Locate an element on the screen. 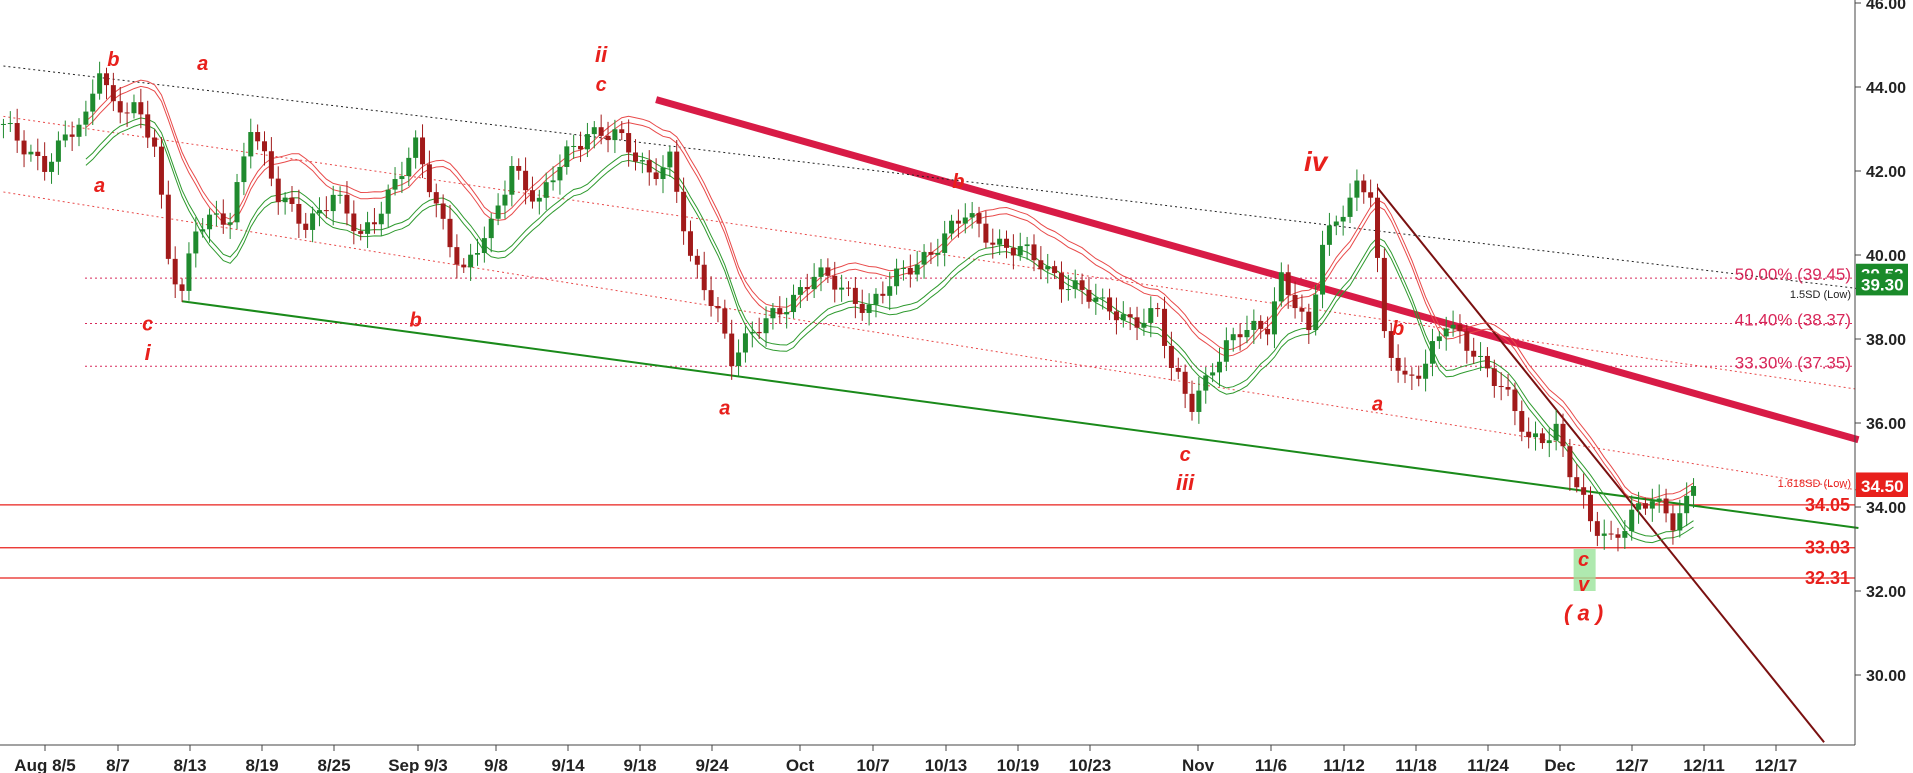 The width and height of the screenshot is (1913, 773). price-tag-upper-bg is located at coordinates (1882, 284).